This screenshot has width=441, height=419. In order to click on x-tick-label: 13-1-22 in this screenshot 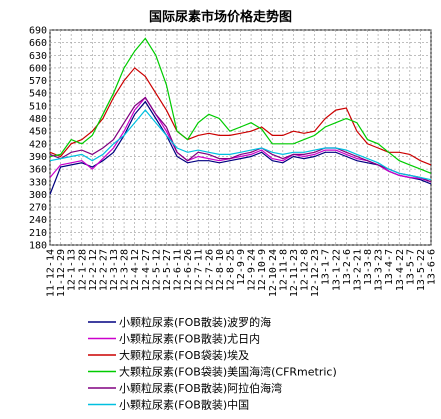, I will do `click(336, 270)`.